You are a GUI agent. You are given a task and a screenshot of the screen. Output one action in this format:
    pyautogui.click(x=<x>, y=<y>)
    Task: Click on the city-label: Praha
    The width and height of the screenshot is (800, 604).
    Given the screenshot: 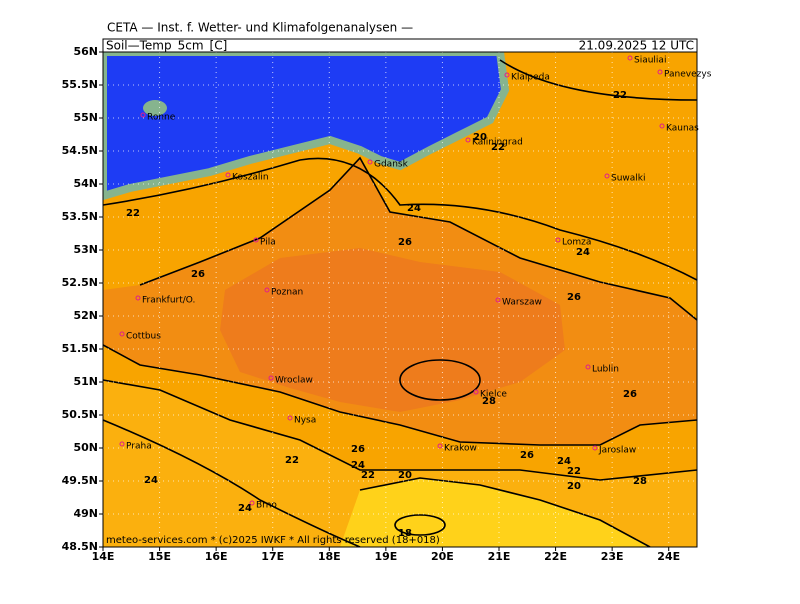 What is the action you would take?
    pyautogui.click(x=139, y=447)
    